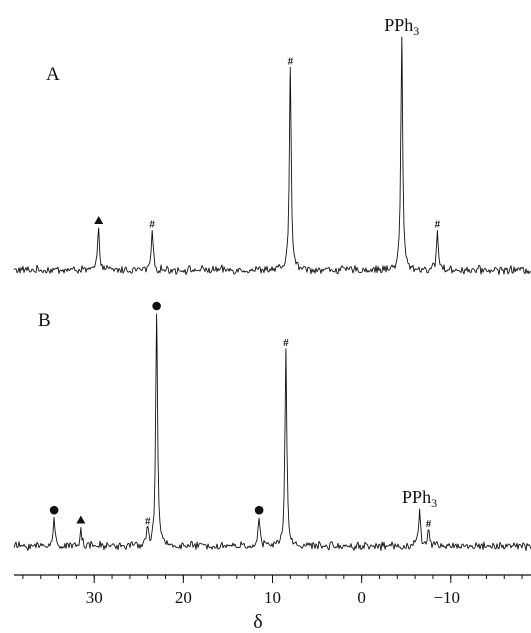 The width and height of the screenshot is (531, 633). Describe the element at coordinates (44, 320) in the screenshot. I see `panel-label-b: B` at that location.